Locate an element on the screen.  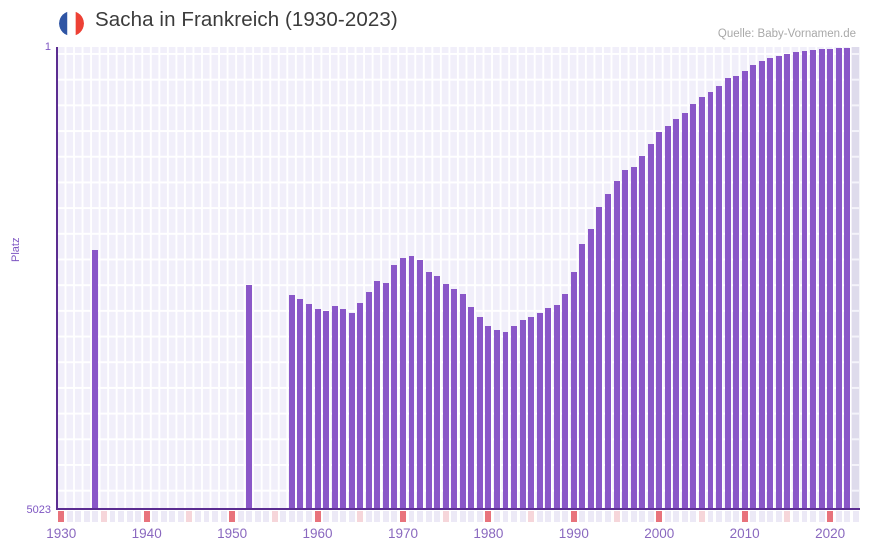
x-axis-labels: 1930 1940 1950 1960 1970 1980 1990 2000 2010 2020 is located at coordinates (436, 537).